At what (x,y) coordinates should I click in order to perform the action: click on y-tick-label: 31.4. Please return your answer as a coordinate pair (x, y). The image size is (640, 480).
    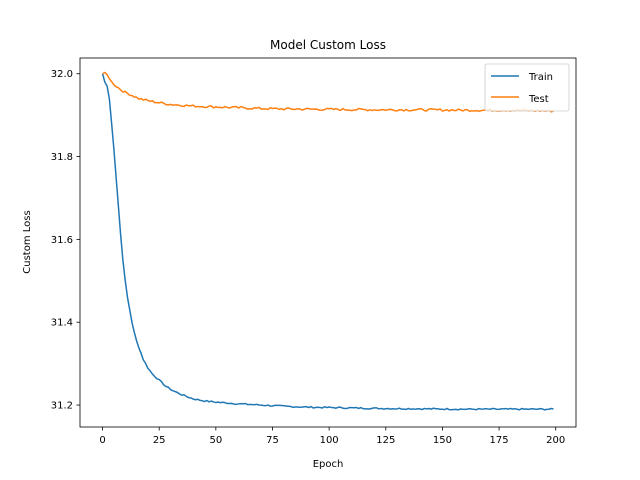
    Looking at the image, I should click on (62, 323).